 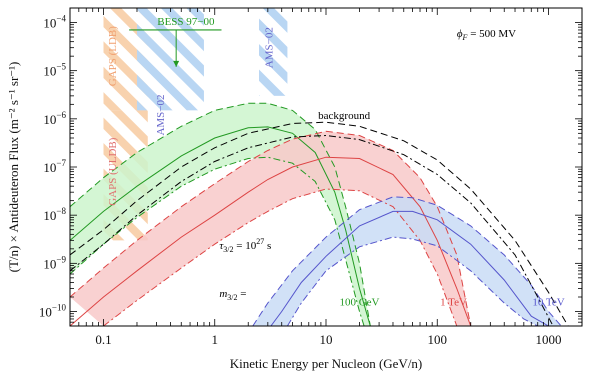 What do you see at coordinates (326, 363) in the screenshot?
I see `x-axis-title: Kinetic Energy per Nucleon (GeV/n)` at bounding box center [326, 363].